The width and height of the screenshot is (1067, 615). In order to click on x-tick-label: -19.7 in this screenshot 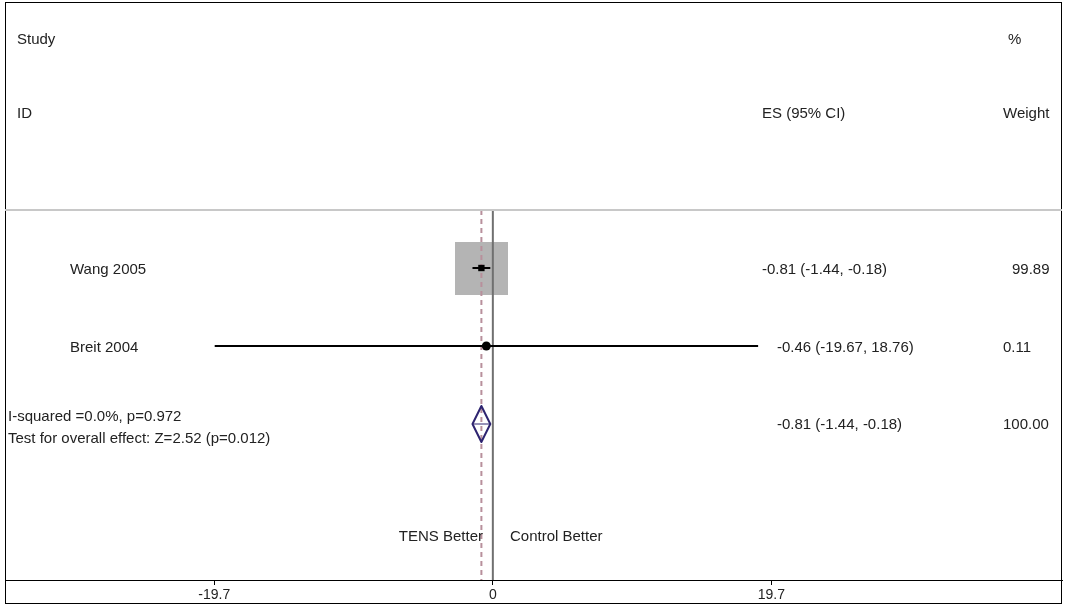, I will do `click(214, 594)`.